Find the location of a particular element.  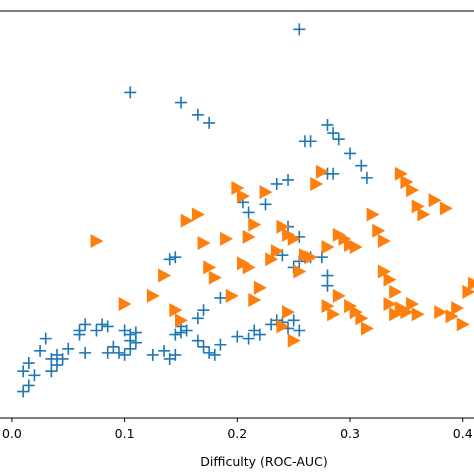

x-tick-label: 0.2 is located at coordinates (237, 433).